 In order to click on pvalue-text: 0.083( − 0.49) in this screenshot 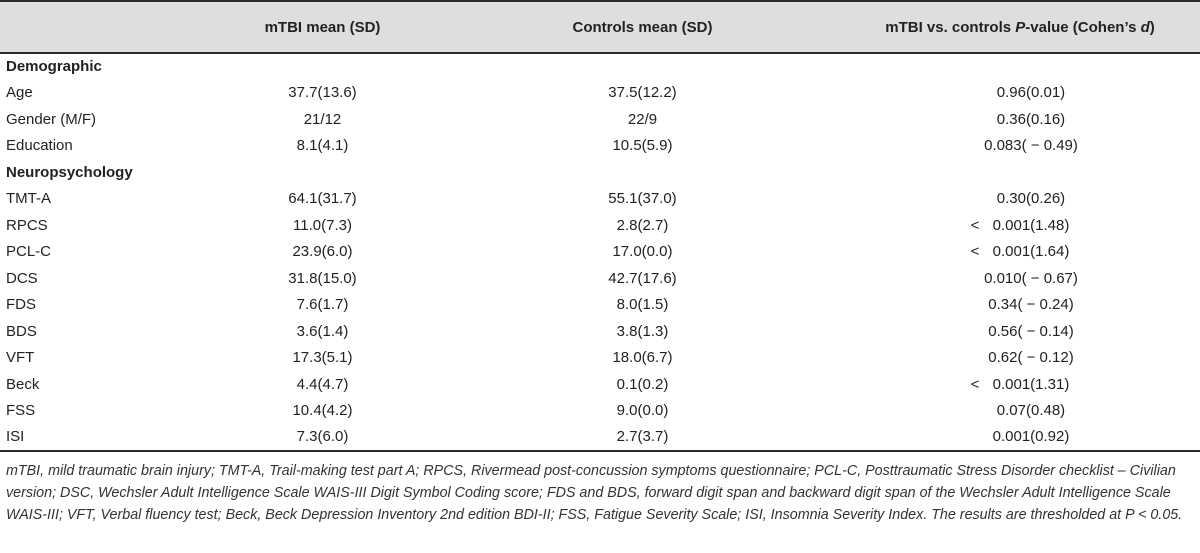, I will do `click(1031, 146)`.